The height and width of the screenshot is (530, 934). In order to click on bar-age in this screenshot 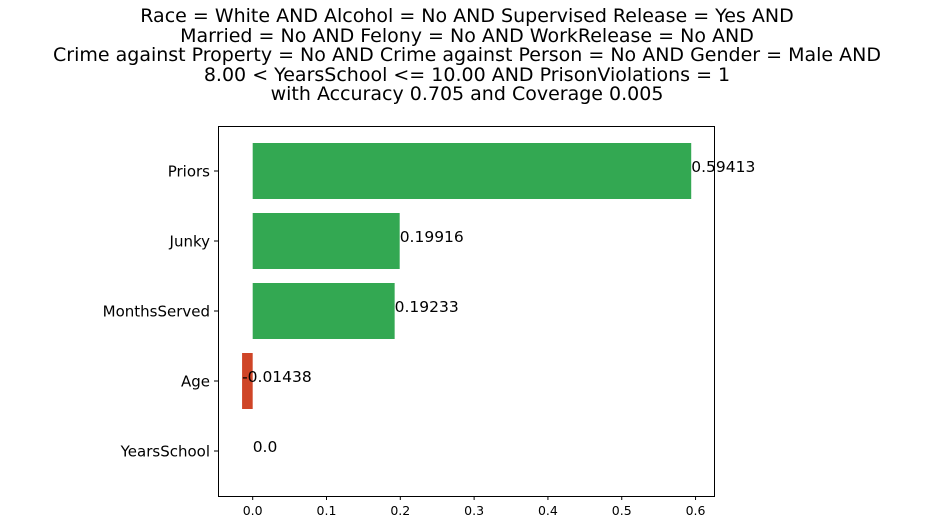, I will do `click(247, 381)`.